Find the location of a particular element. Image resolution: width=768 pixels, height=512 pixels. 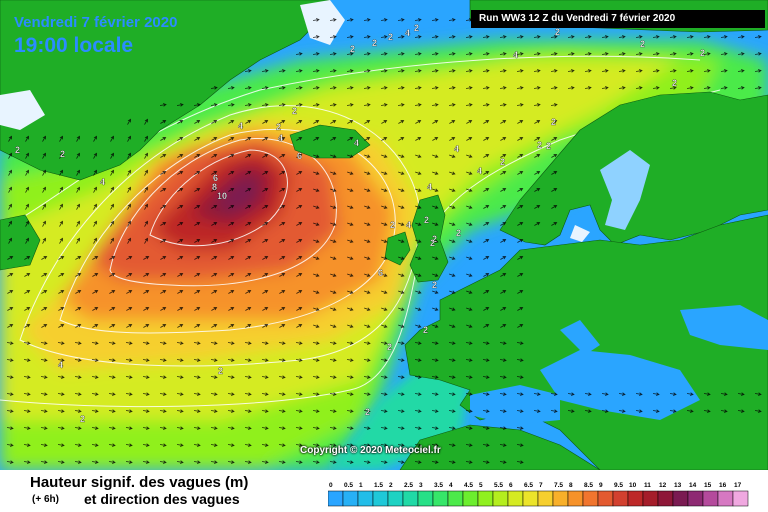

contour-label: 4 is located at coordinates (456, 149).